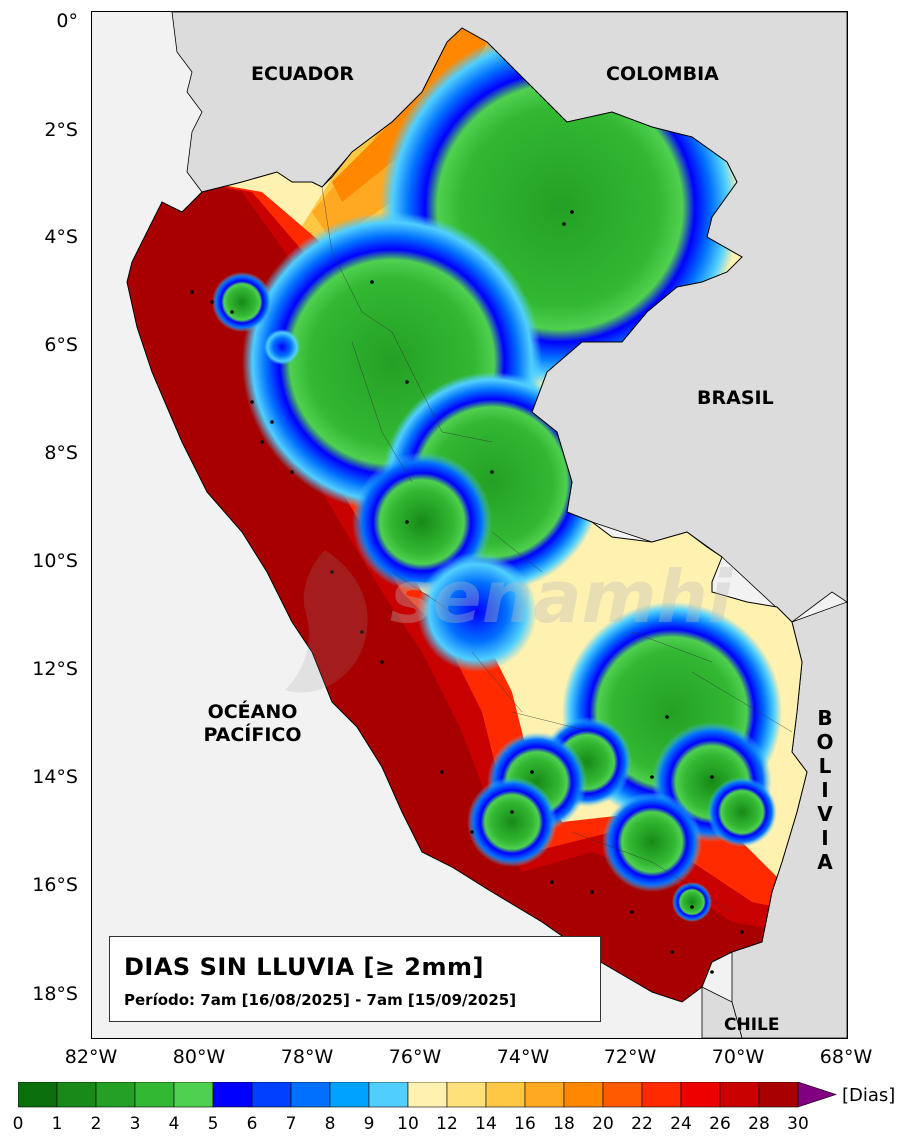  Describe the element at coordinates (55, 561) in the screenshot. I see `lat-tick: 10°S` at that location.